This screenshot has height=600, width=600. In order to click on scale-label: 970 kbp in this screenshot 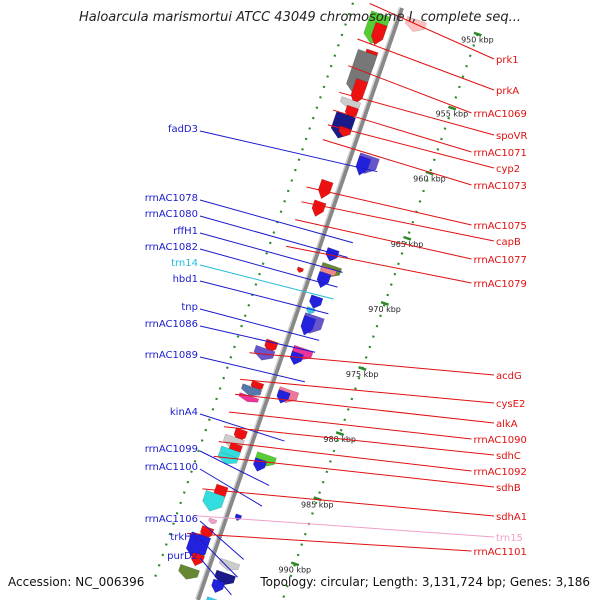, I will do `click(384, 309)`.